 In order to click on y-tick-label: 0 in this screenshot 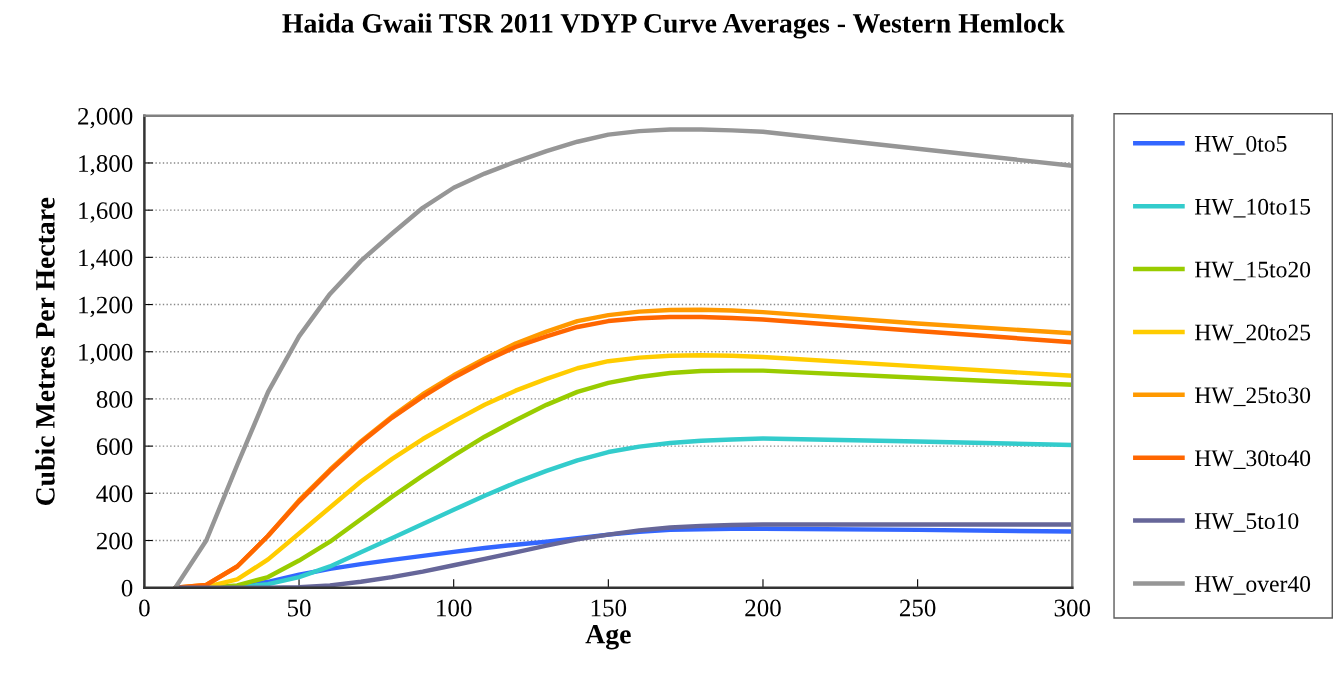, I will do `click(127, 588)`.